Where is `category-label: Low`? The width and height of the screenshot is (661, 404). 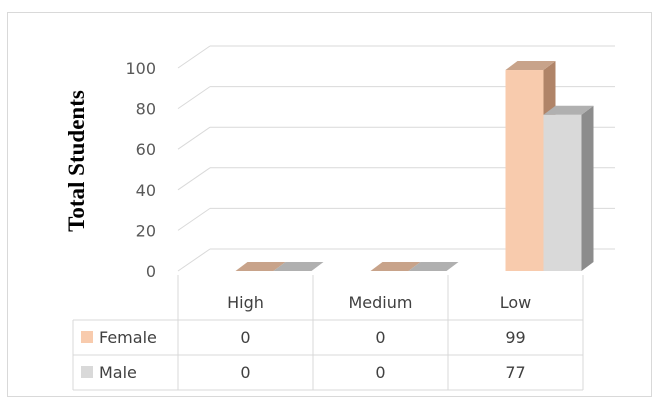 category-label: Low is located at coordinates (516, 302).